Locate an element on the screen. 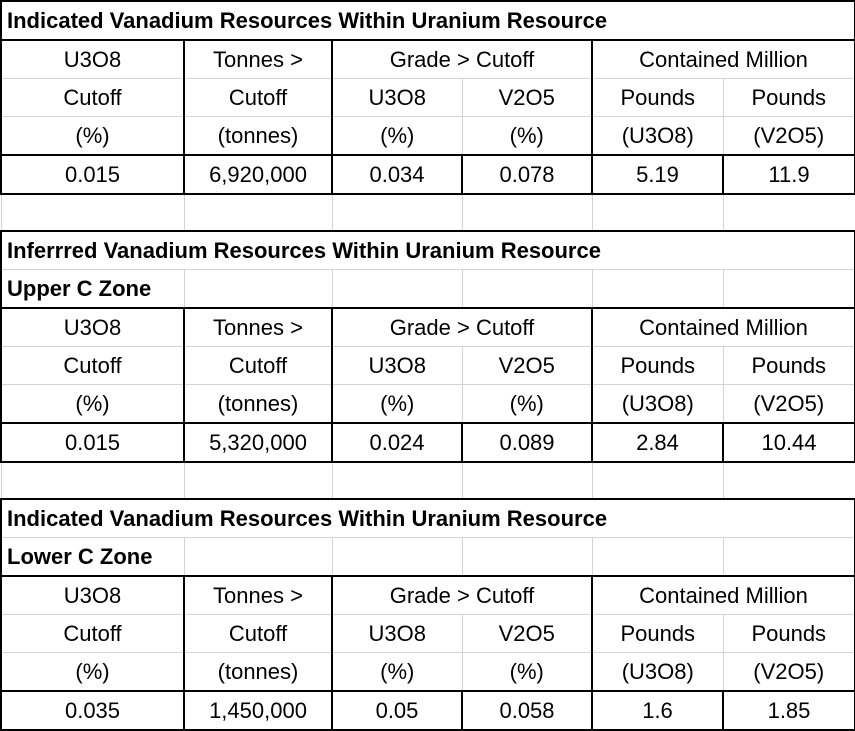  section-1-header-row-2: Cutoff Cutoff U3O8 V2O5 Pounds Pounds is located at coordinates (427, 97).